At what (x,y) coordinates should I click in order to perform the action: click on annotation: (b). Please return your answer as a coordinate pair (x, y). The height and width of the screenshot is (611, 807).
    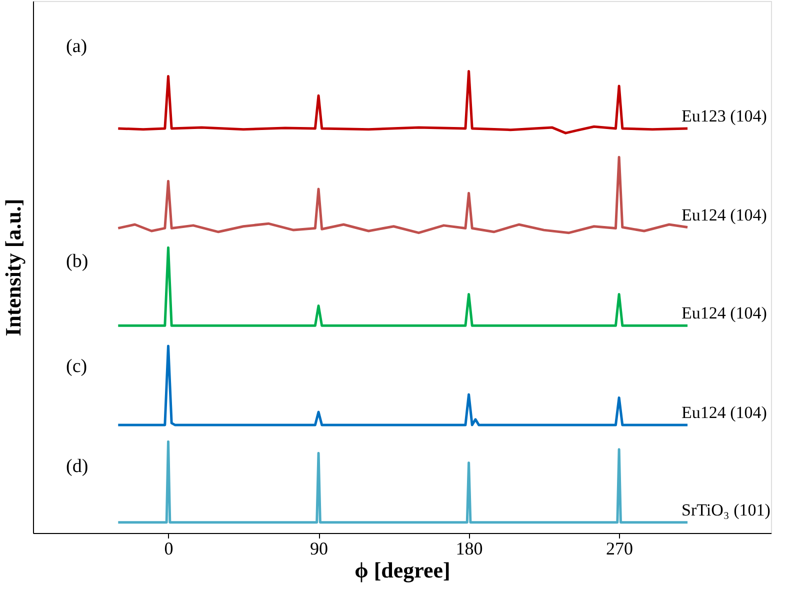
    Looking at the image, I should click on (77, 261).